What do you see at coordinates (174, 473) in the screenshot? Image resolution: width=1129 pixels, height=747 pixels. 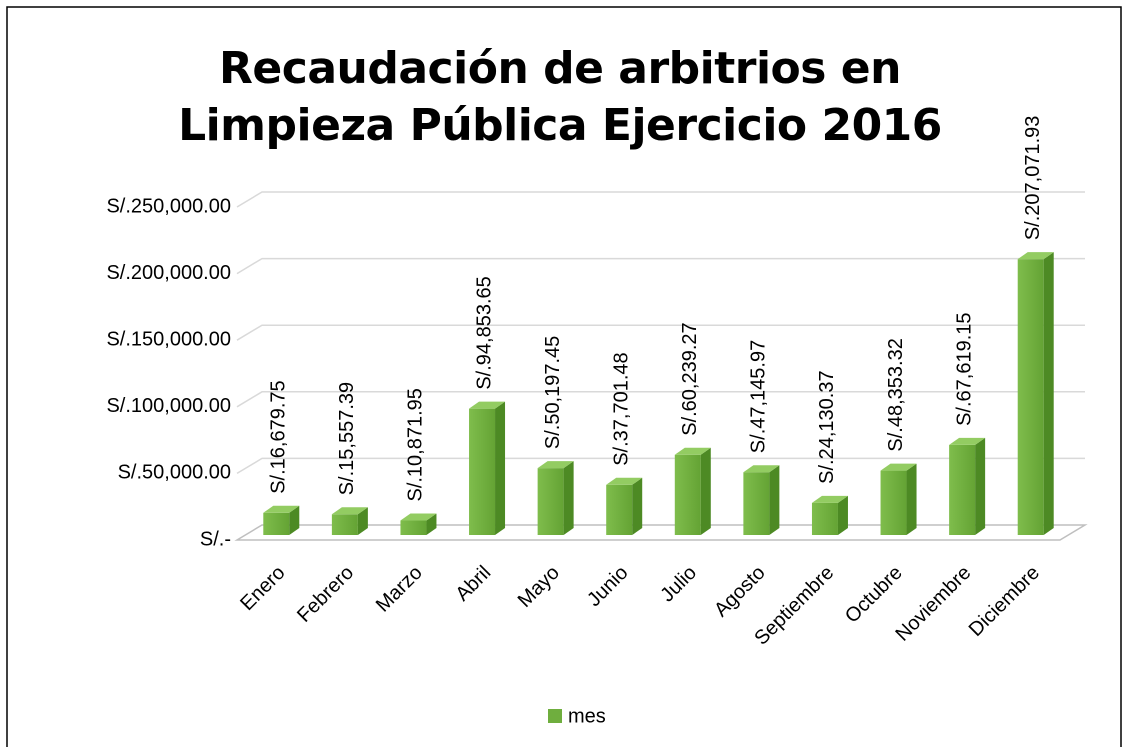 I see `y-tick-label: S/.50,000.00` at bounding box center [174, 473].